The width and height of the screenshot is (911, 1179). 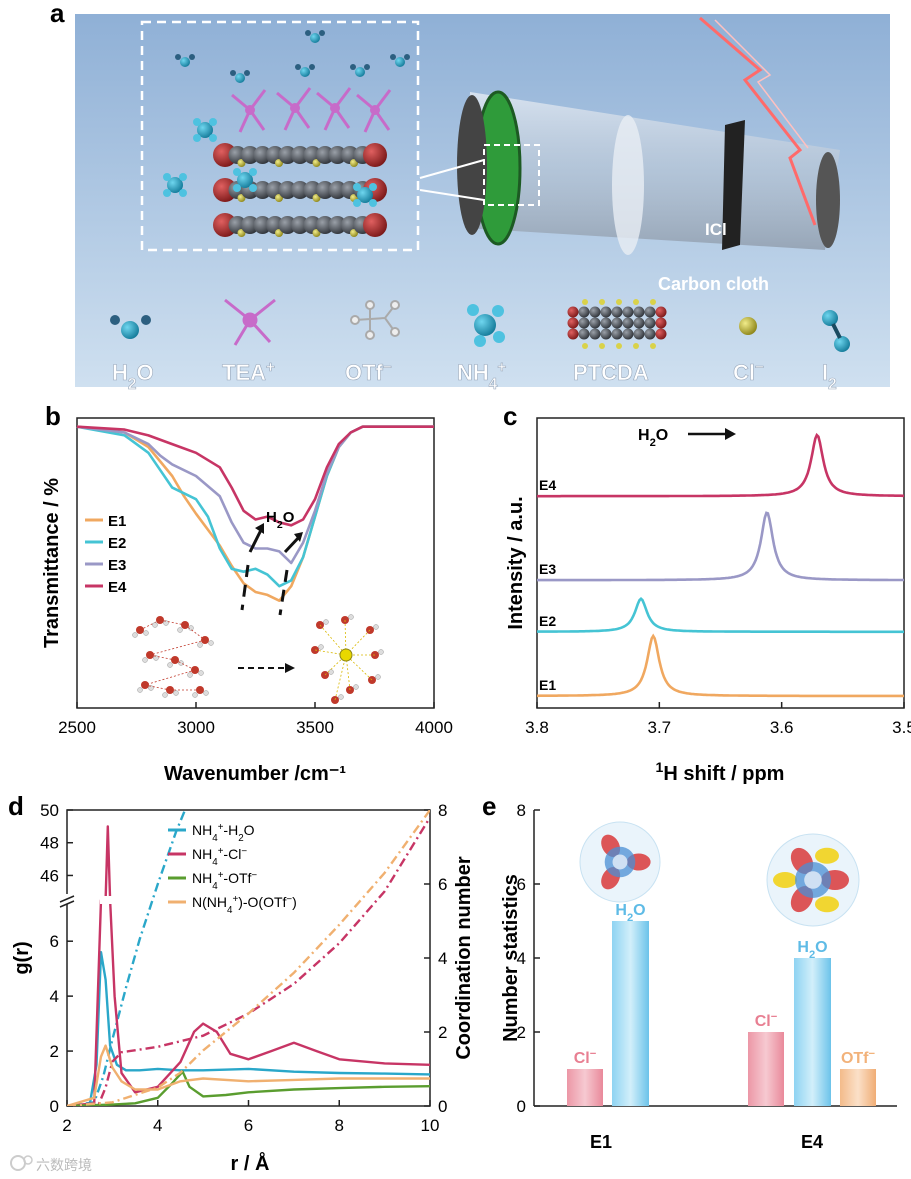 What do you see at coordinates (430, 1125) in the screenshot?
I see `x-tick-label: 10` at bounding box center [430, 1125].